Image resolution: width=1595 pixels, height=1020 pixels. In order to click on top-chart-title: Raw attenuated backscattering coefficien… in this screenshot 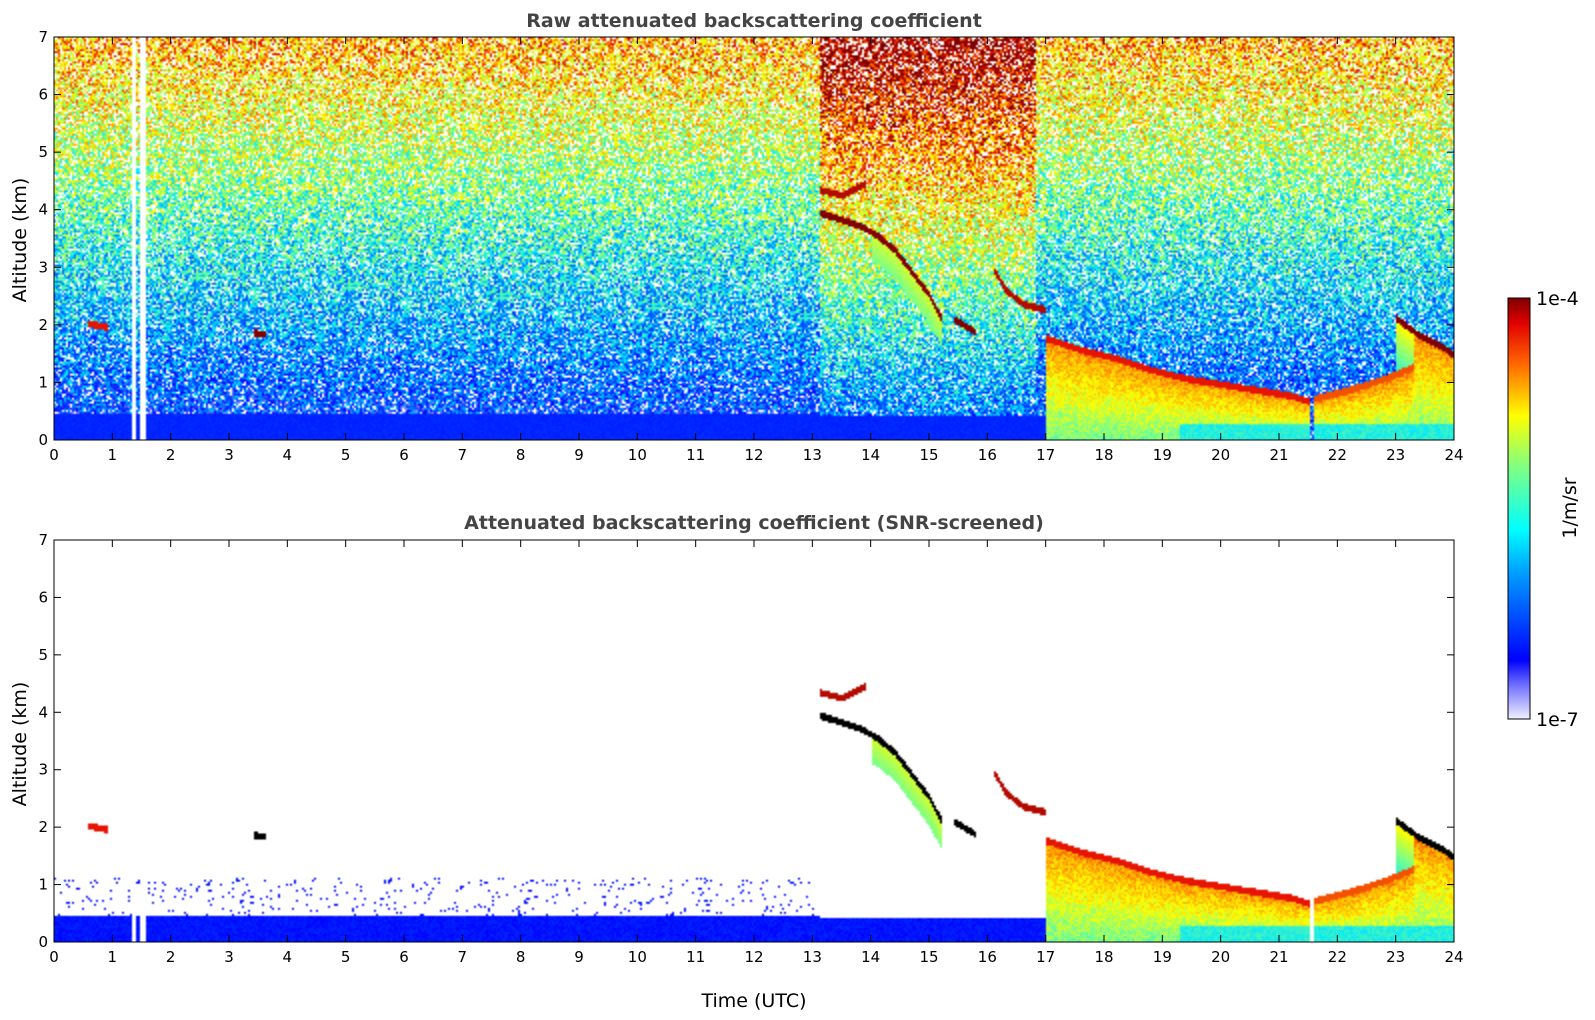, I will do `click(754, 21)`.